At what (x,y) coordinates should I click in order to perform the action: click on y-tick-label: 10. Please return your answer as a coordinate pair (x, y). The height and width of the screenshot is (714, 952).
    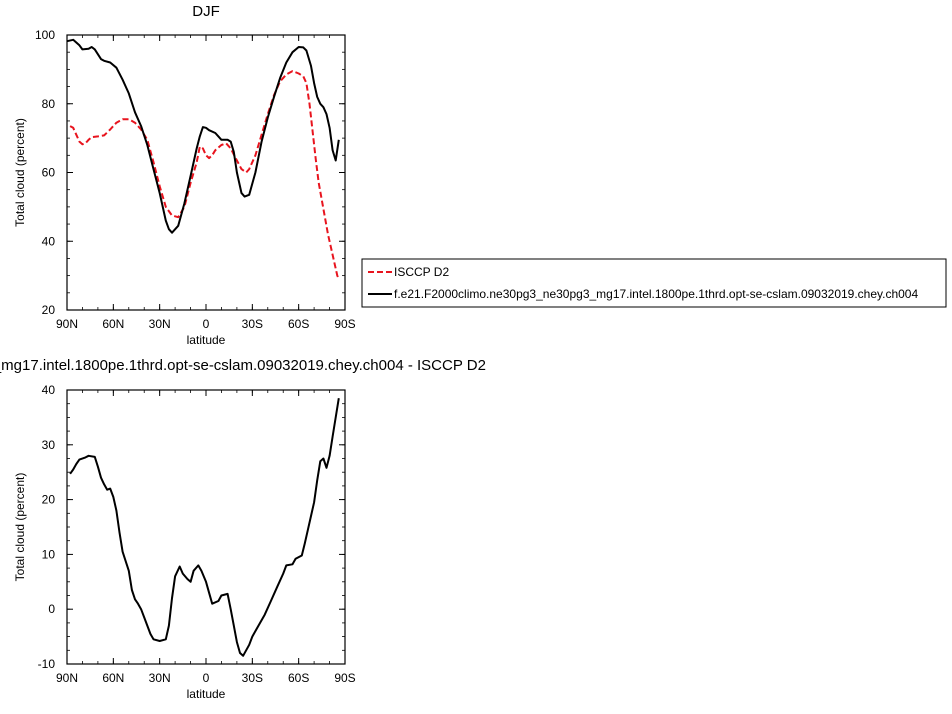
    Looking at the image, I should click on (49, 554).